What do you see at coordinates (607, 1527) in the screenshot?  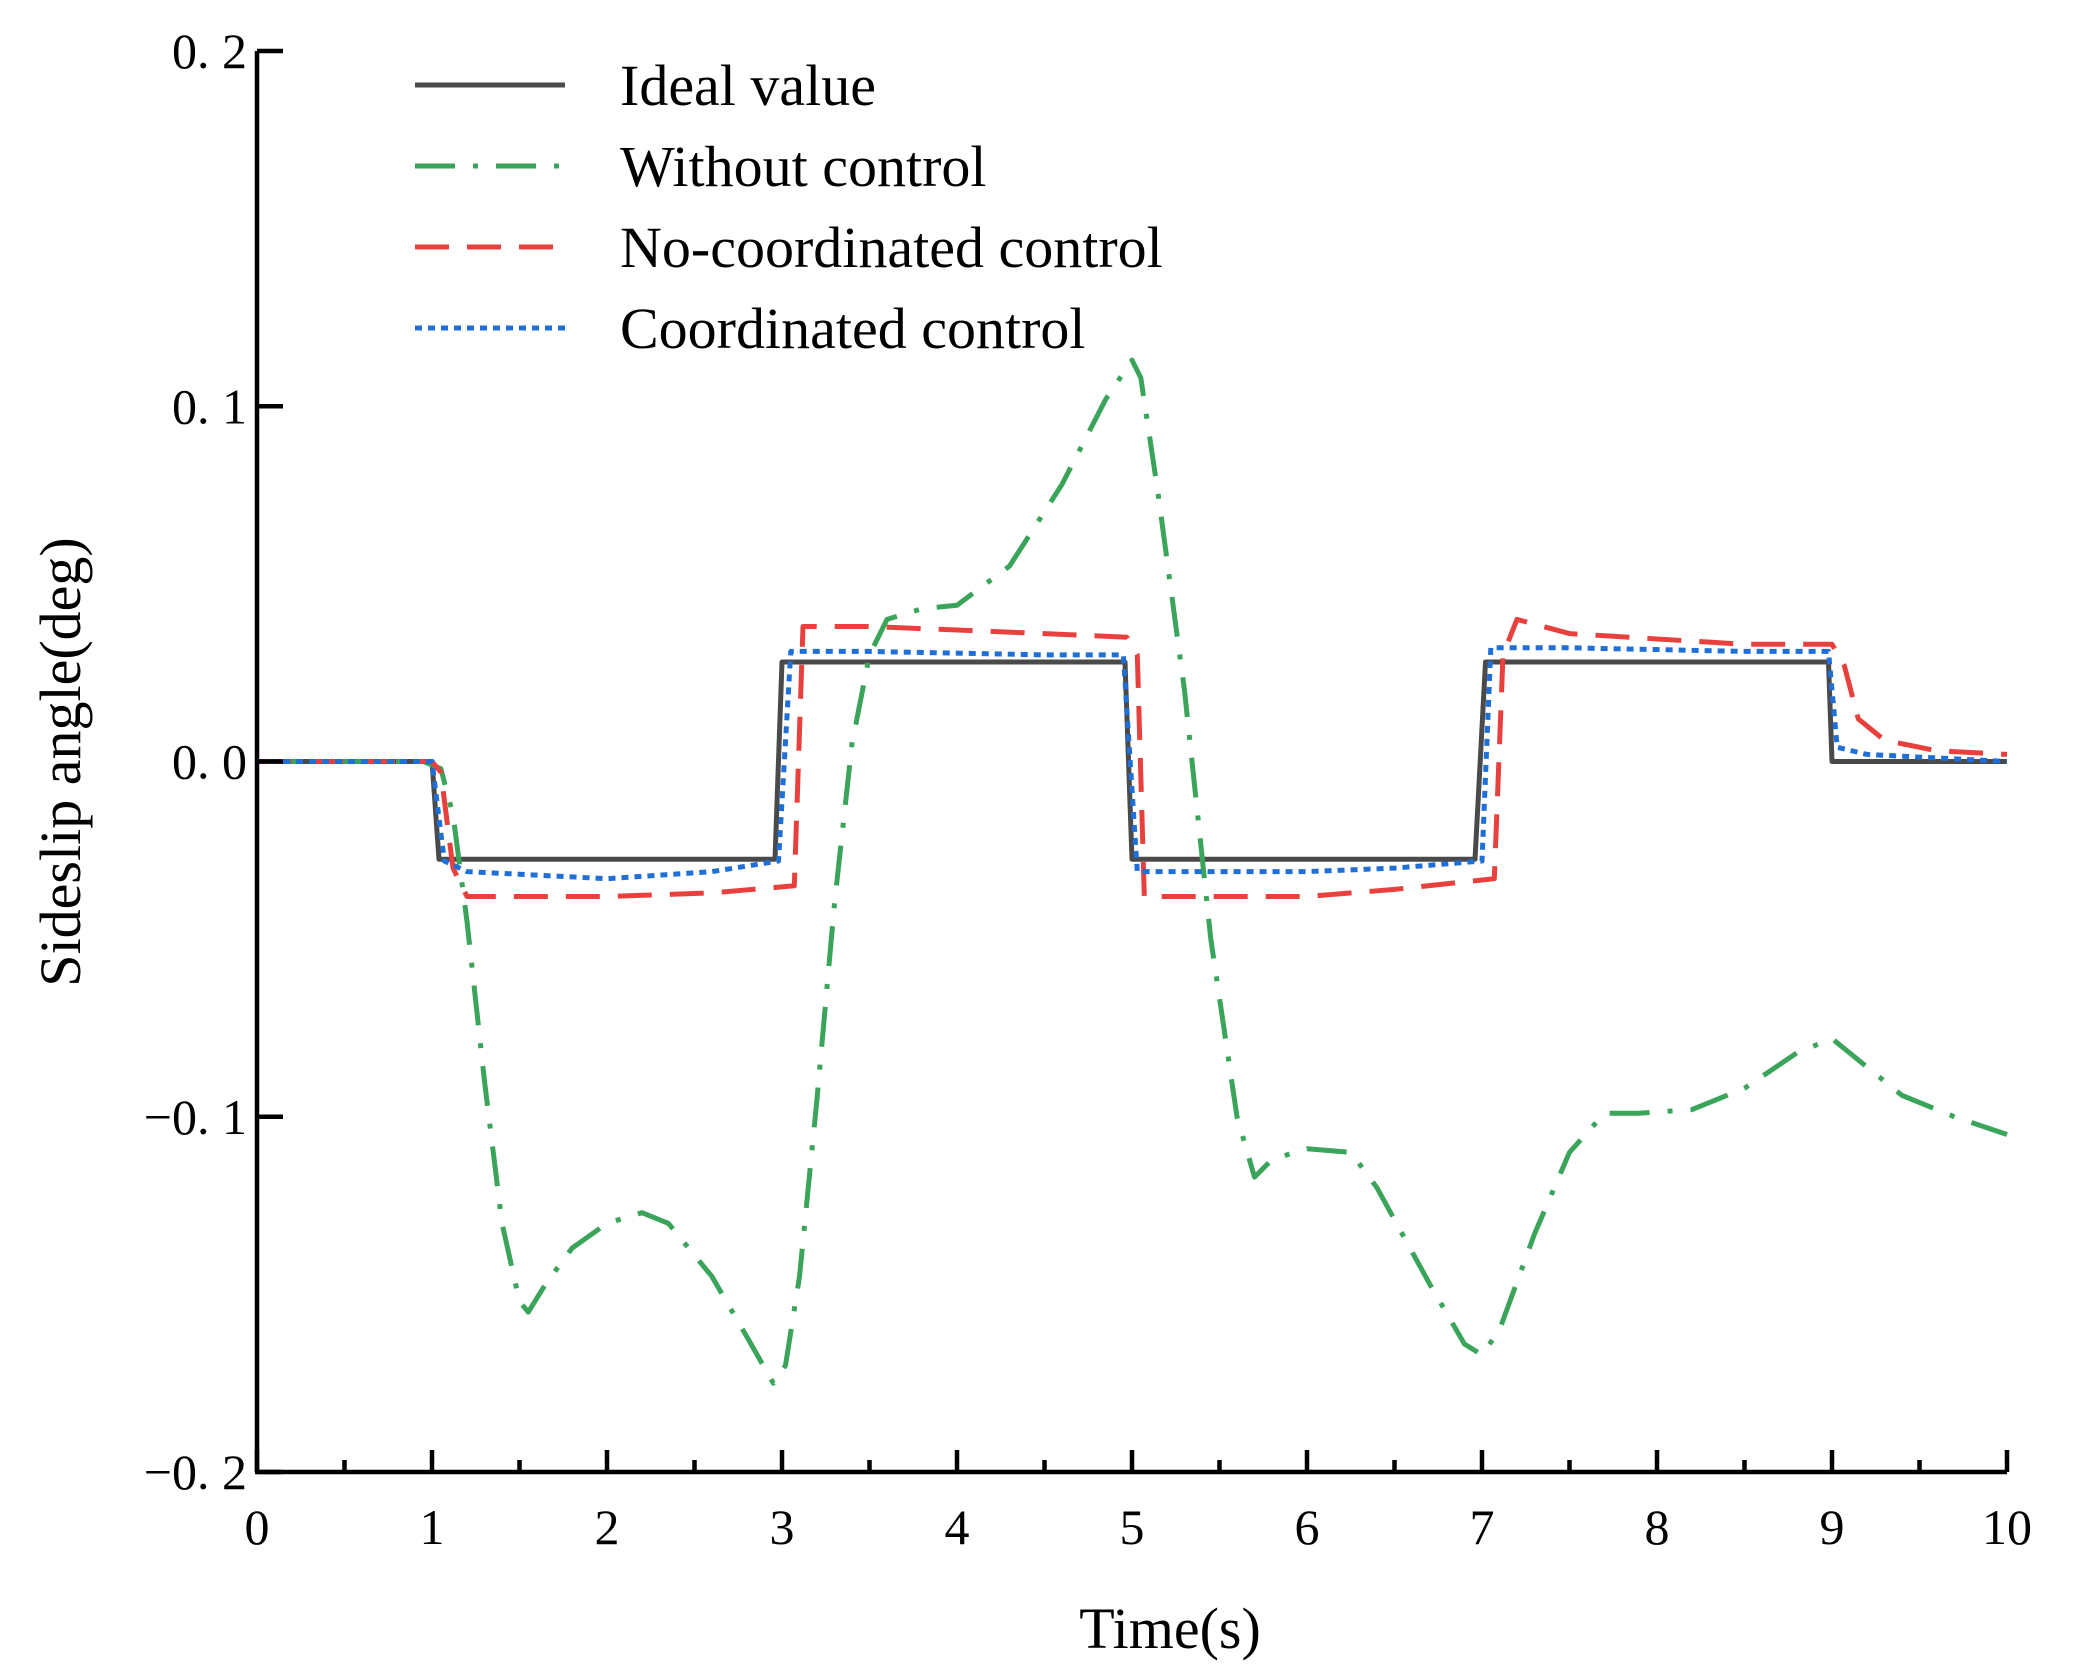 I see `x-tick-label: 2` at bounding box center [607, 1527].